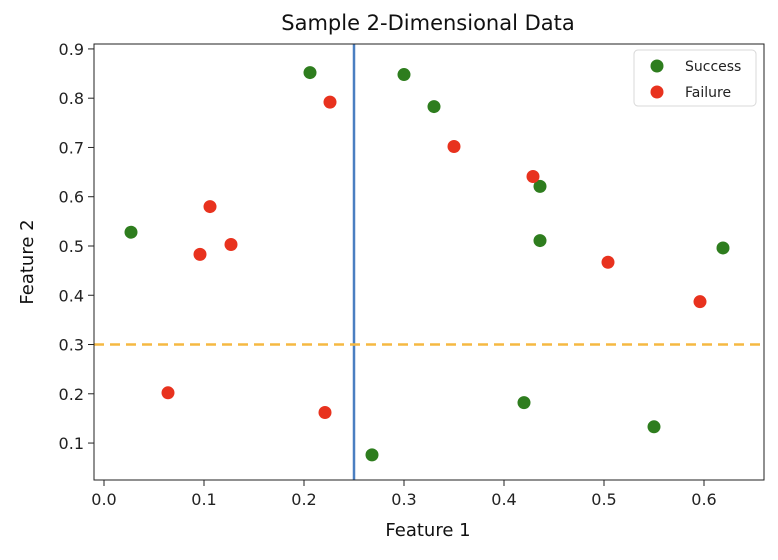 The width and height of the screenshot is (778, 560). Describe the element at coordinates (708, 93) in the screenshot. I see `legend-label-failure: Failure` at that location.